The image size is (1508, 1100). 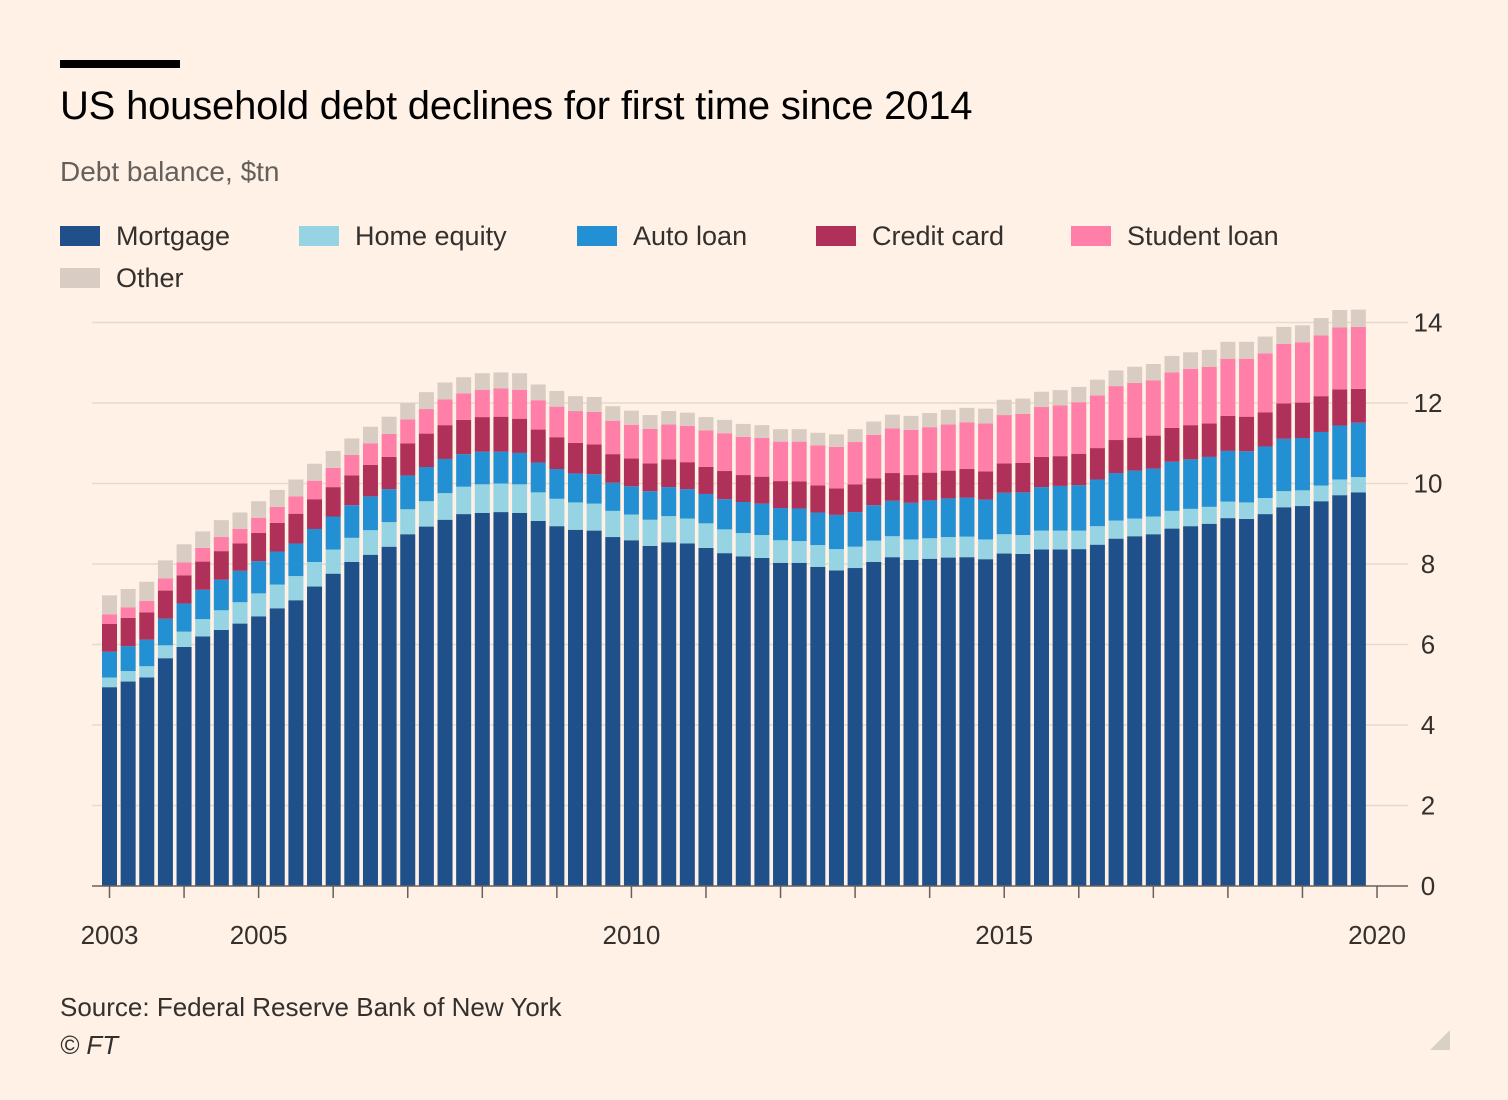 I want to click on resize-corner-icon, so click(x=1440, y=1040).